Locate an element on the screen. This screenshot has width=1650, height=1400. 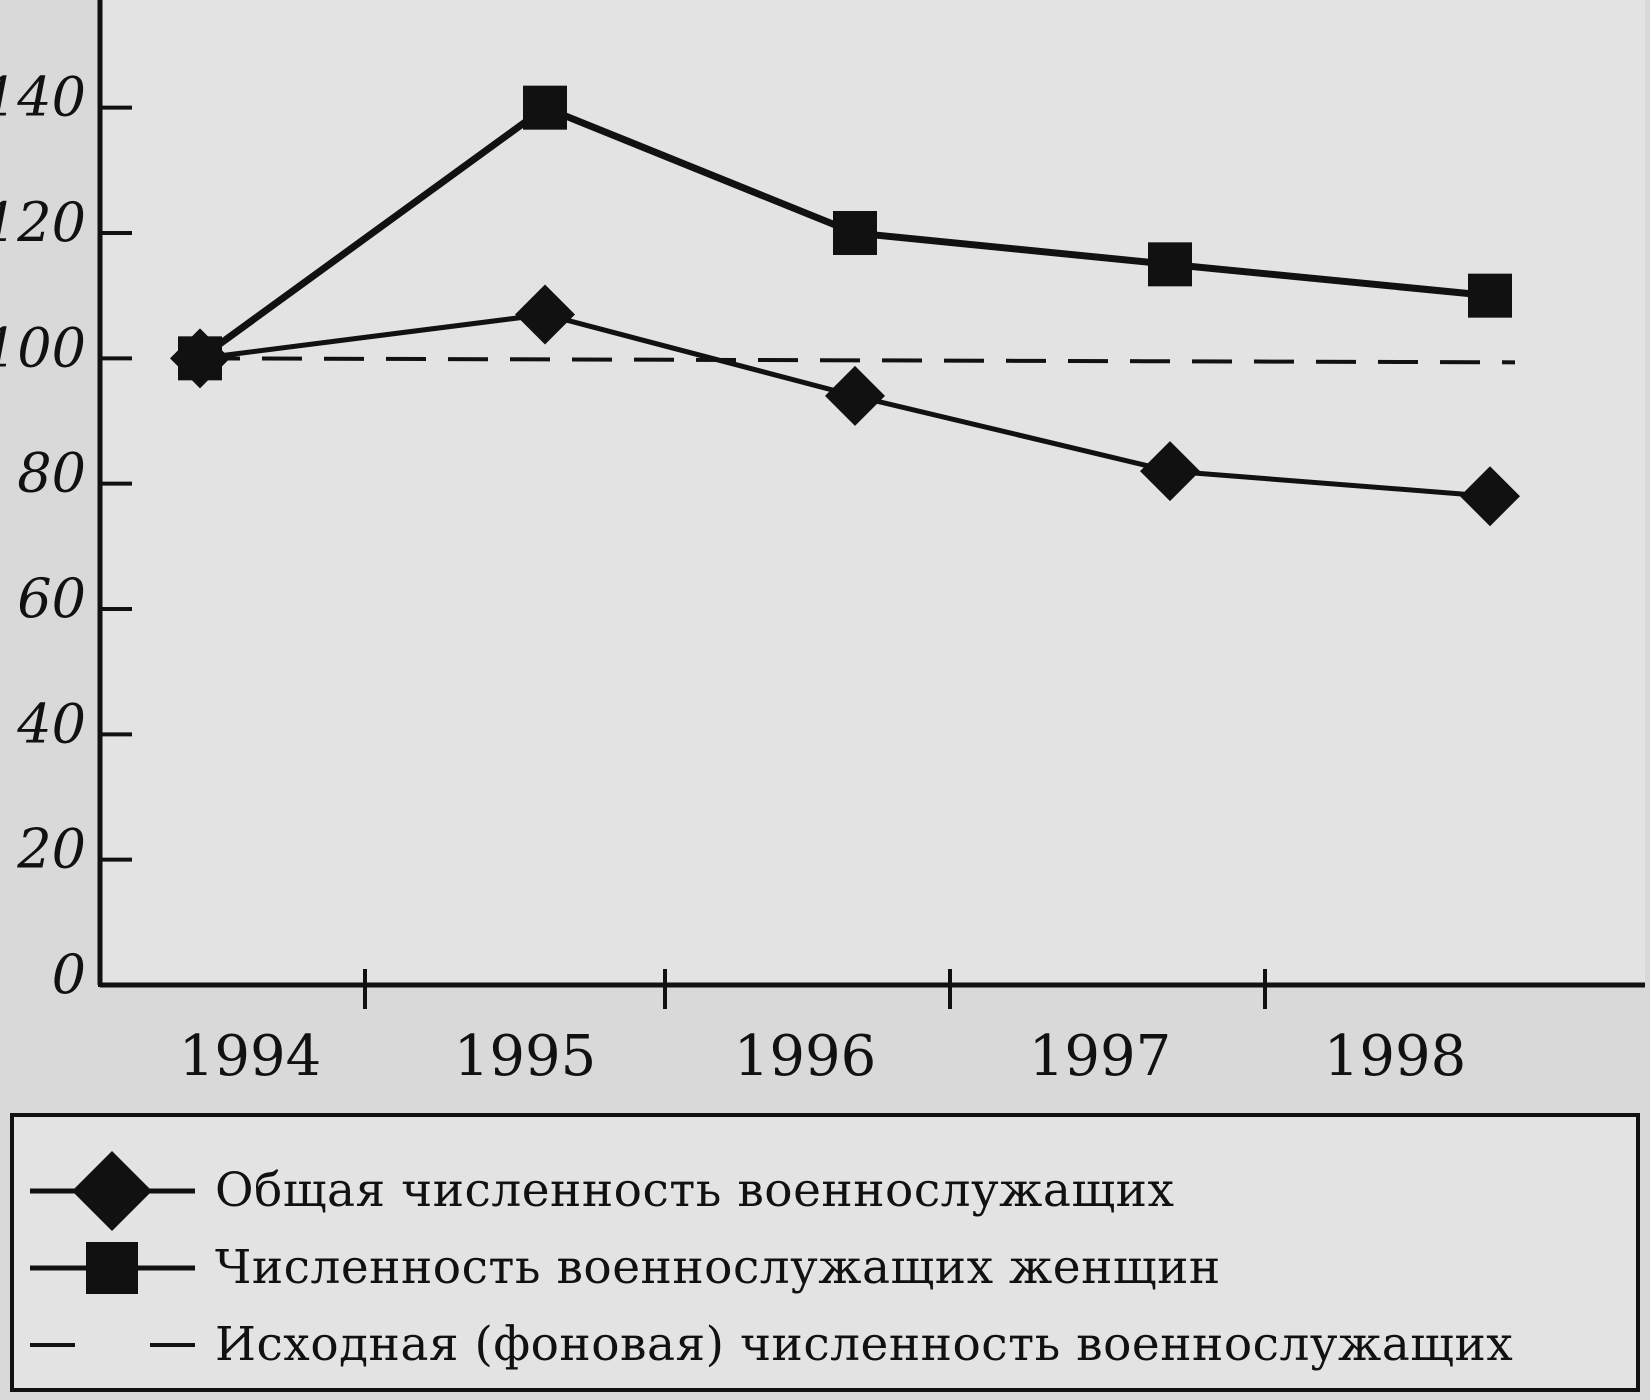
y-tick-label: 40 is located at coordinates (51, 723).